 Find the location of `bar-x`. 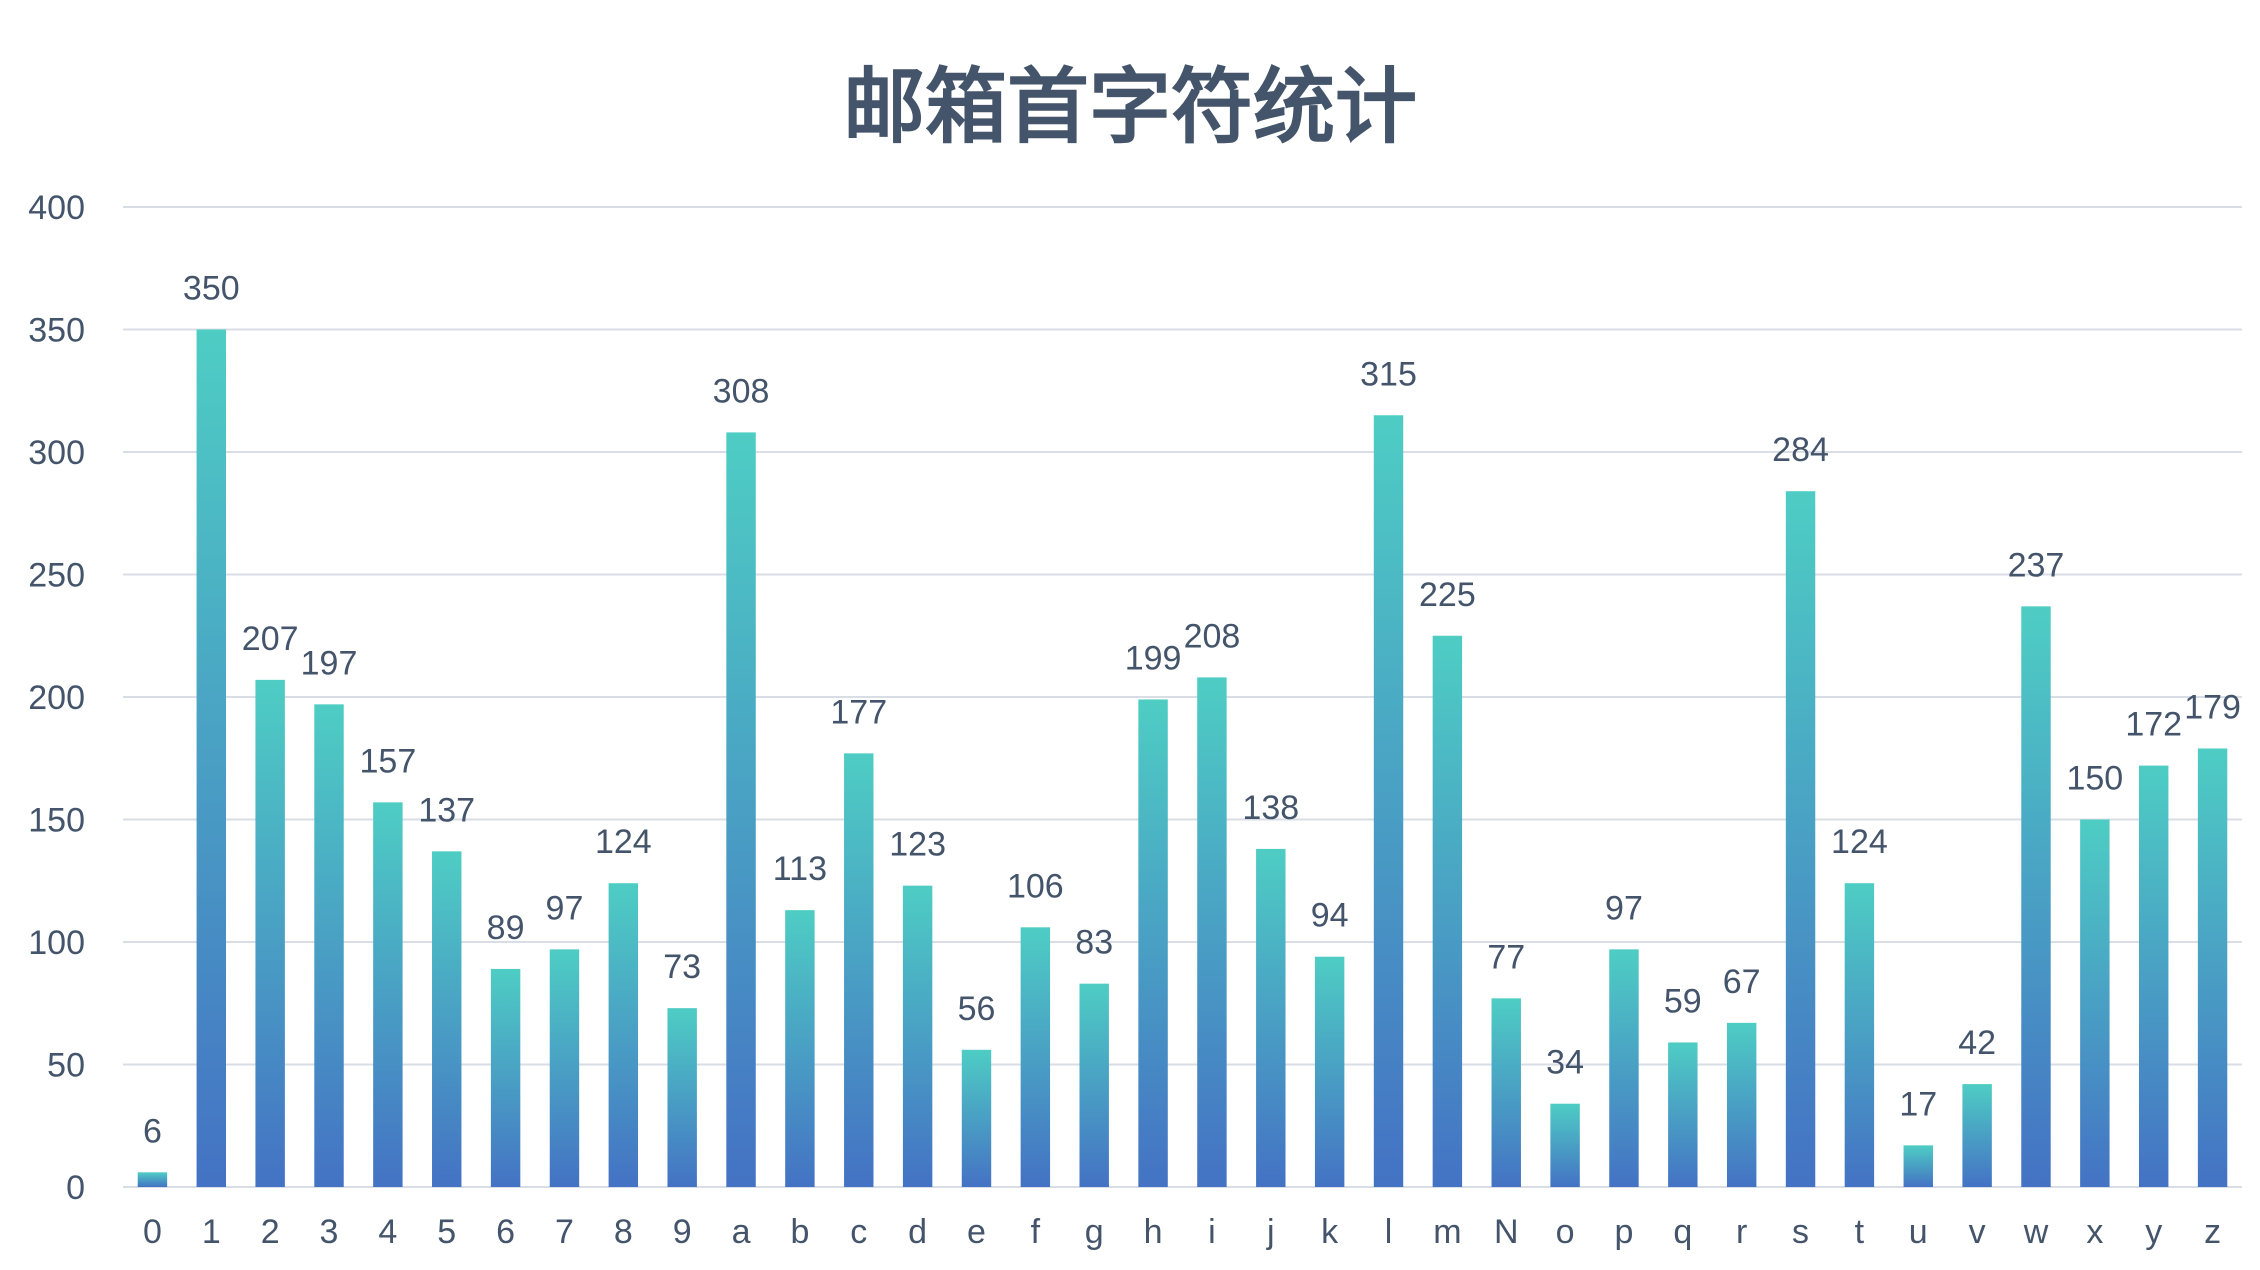

bar-x is located at coordinates (2095, 1003).